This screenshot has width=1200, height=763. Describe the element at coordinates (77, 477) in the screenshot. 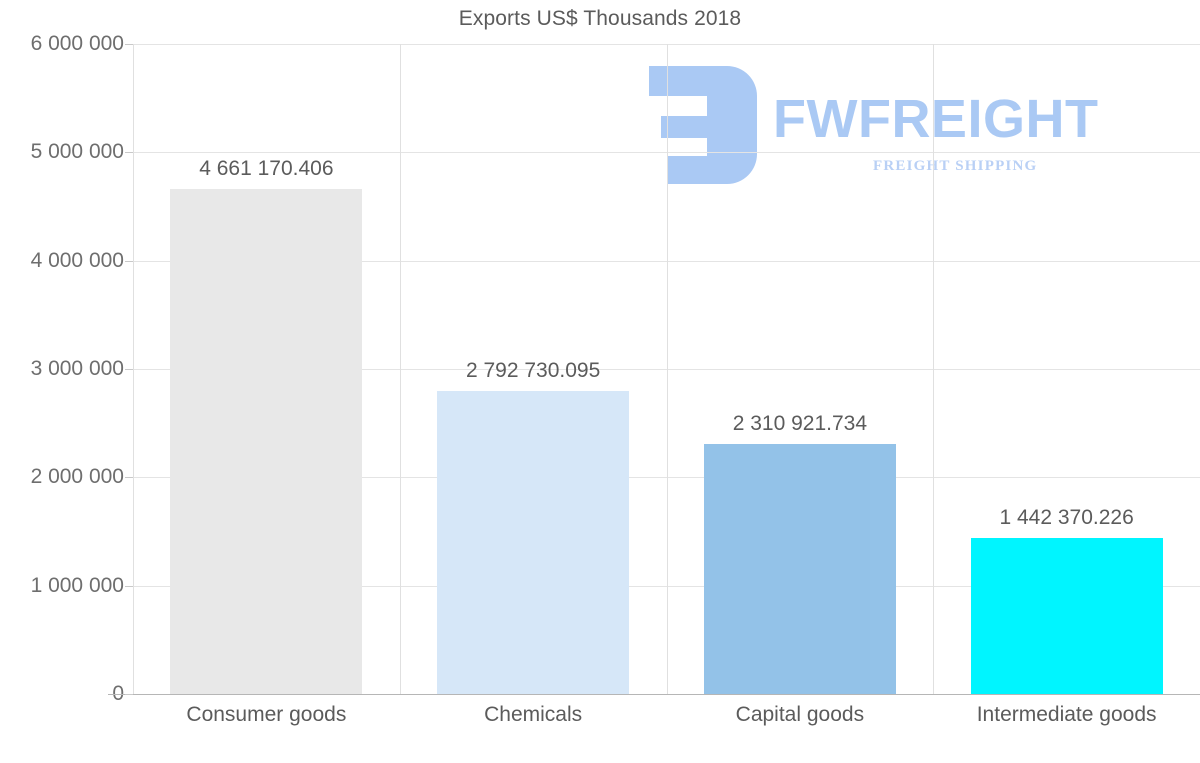

I see `y-axis-tick-label: 2 000 000` at that location.